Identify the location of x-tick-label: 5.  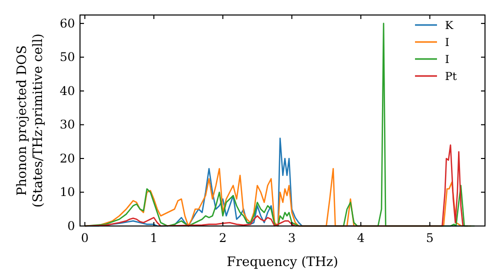
(430, 238).